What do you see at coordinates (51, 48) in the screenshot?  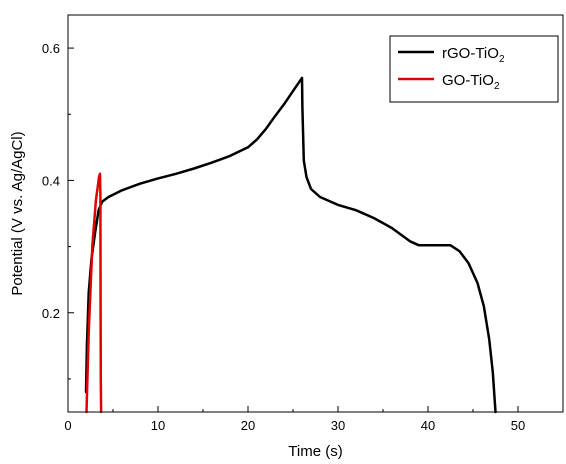 I see `y-tick-label: 0.6` at bounding box center [51, 48].